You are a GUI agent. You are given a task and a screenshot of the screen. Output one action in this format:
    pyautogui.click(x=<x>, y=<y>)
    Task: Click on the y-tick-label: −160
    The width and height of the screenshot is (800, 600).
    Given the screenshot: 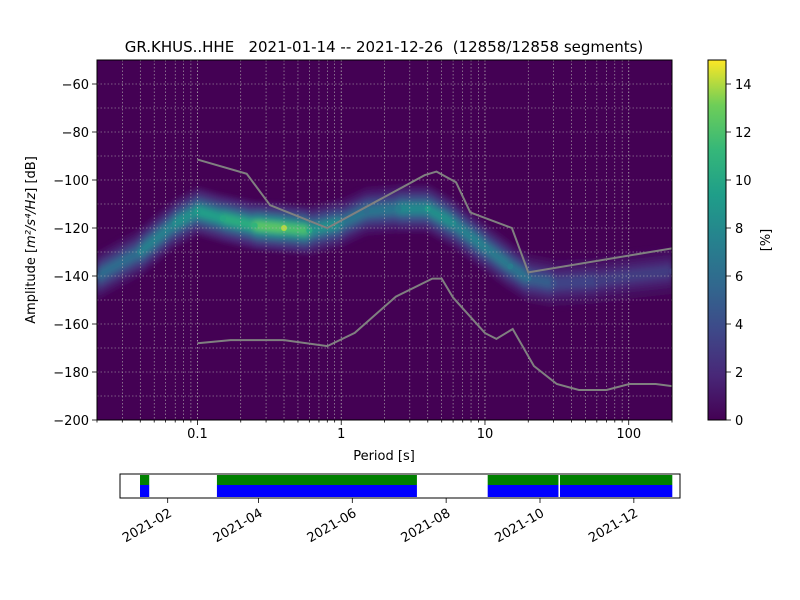 What is the action you would take?
    pyautogui.click(x=71, y=325)
    